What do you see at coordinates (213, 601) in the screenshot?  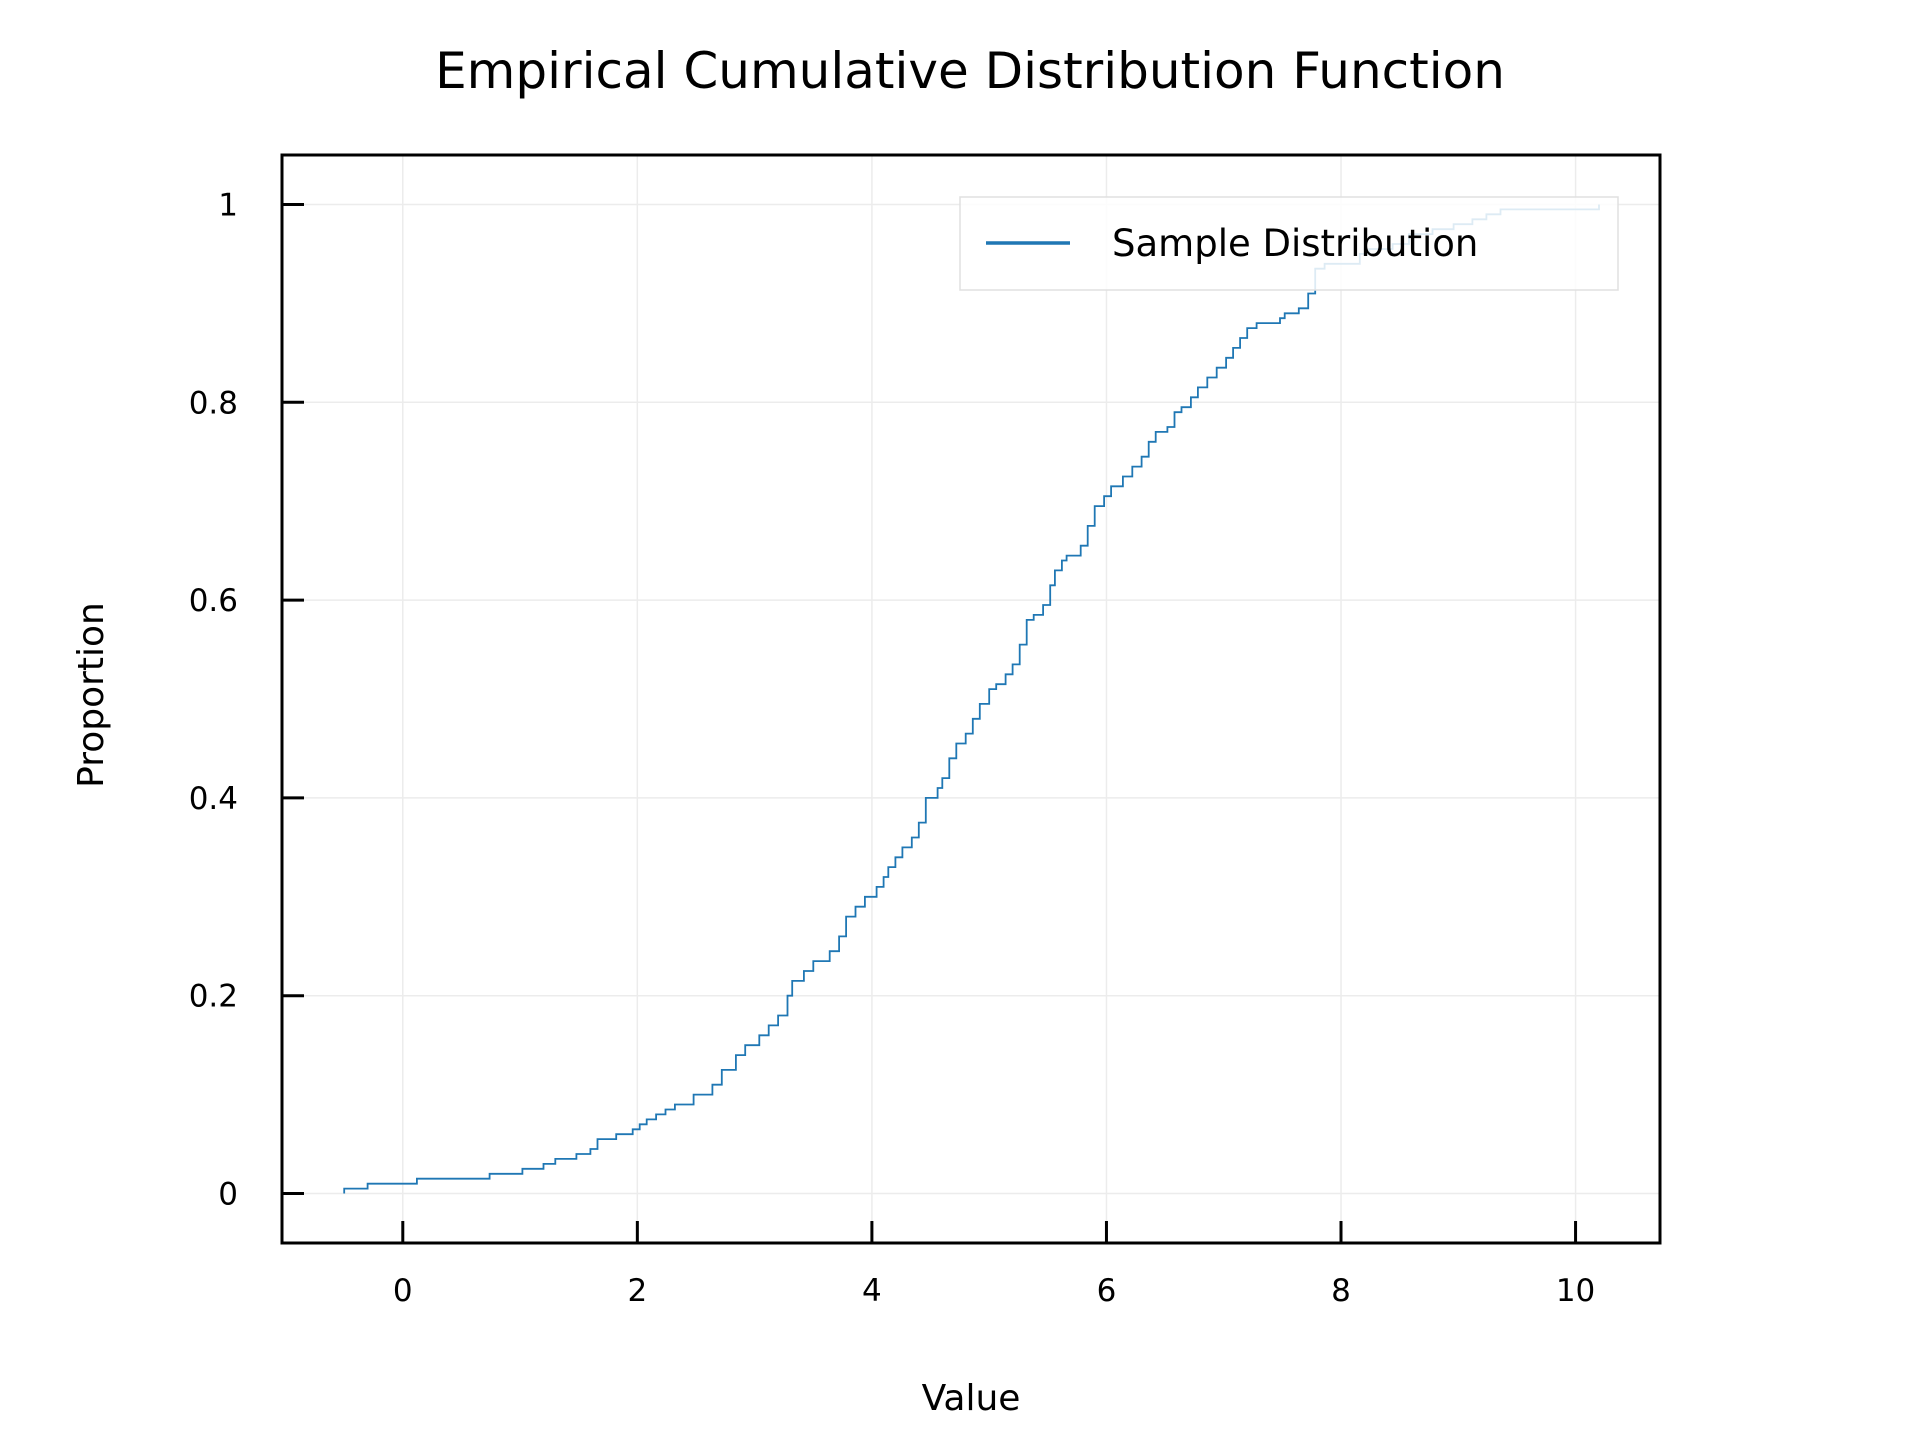 I see `y-tick-label: 0.6` at bounding box center [213, 601].